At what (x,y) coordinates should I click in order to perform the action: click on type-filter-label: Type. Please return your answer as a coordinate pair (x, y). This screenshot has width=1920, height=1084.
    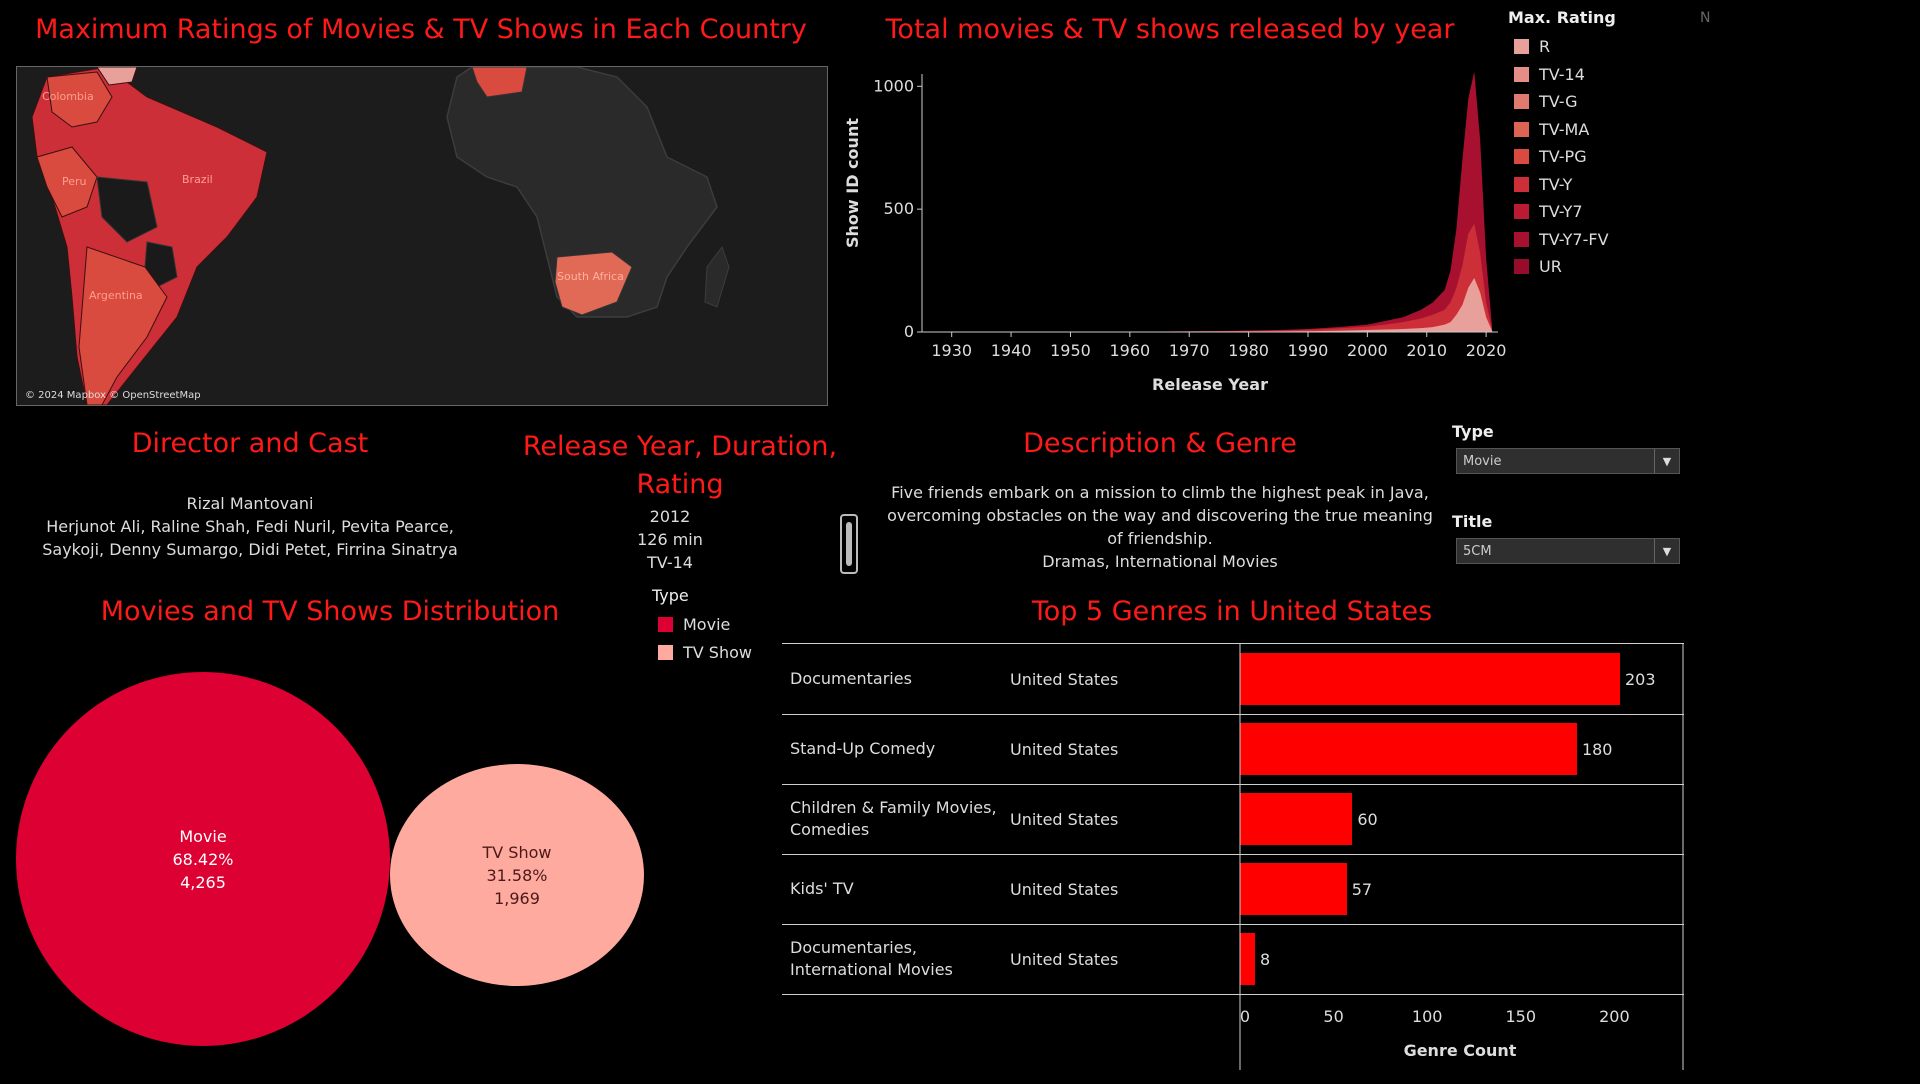
    Looking at the image, I should click on (1473, 431).